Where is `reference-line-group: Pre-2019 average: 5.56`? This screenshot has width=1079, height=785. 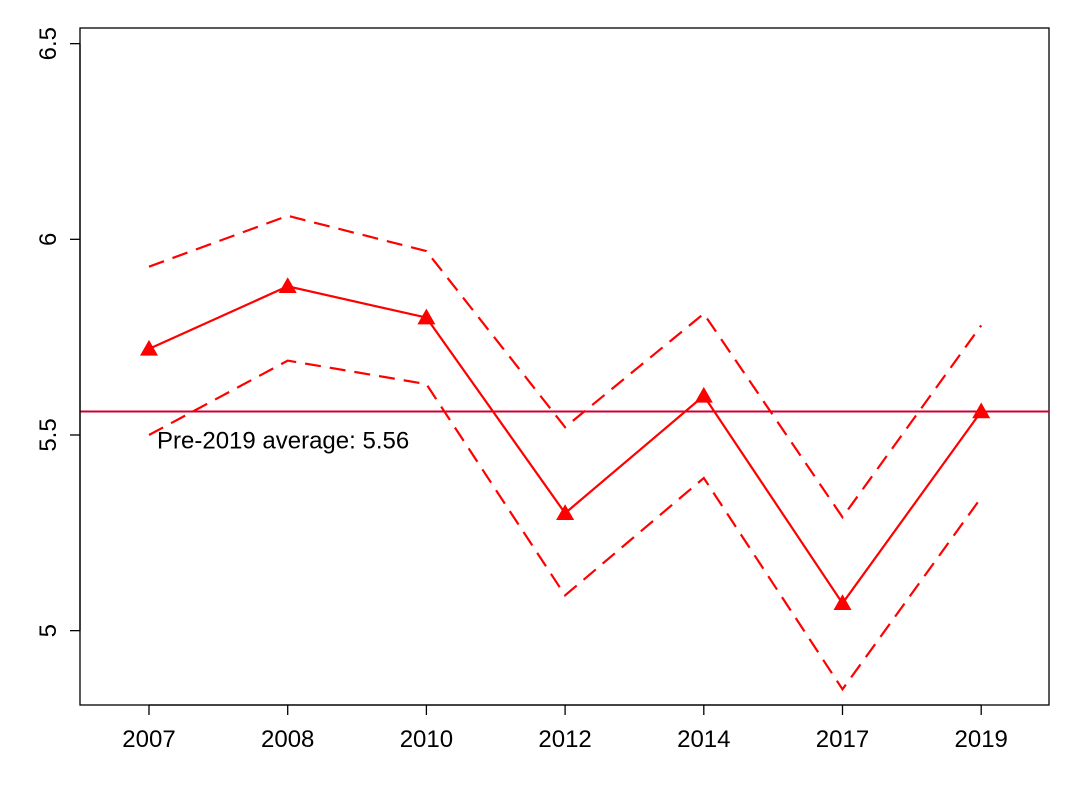
reference-line-group: Pre-2019 average: 5.56 is located at coordinates (564, 432).